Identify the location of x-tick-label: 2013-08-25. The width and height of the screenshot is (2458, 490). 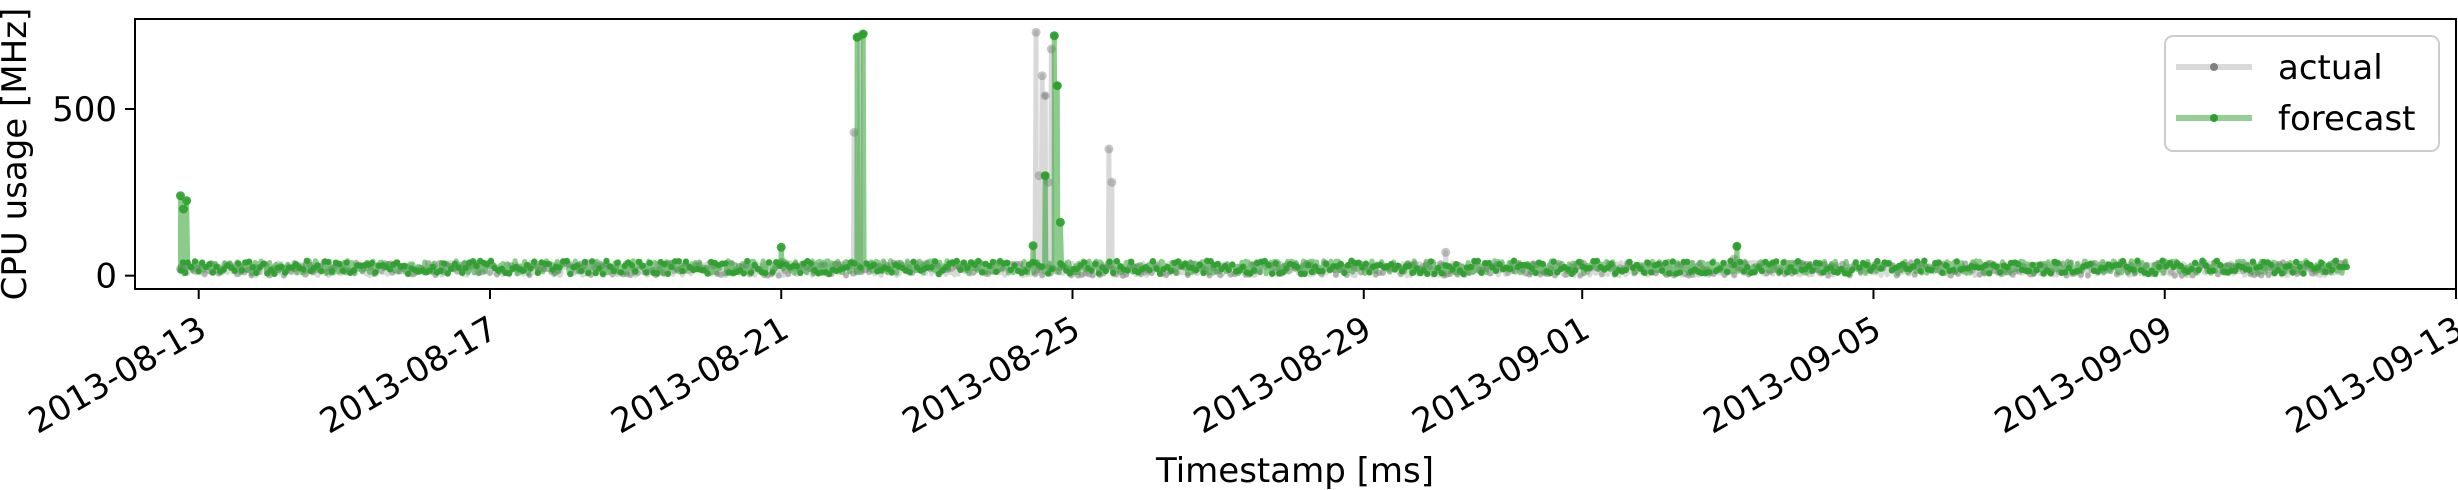
(991, 375).